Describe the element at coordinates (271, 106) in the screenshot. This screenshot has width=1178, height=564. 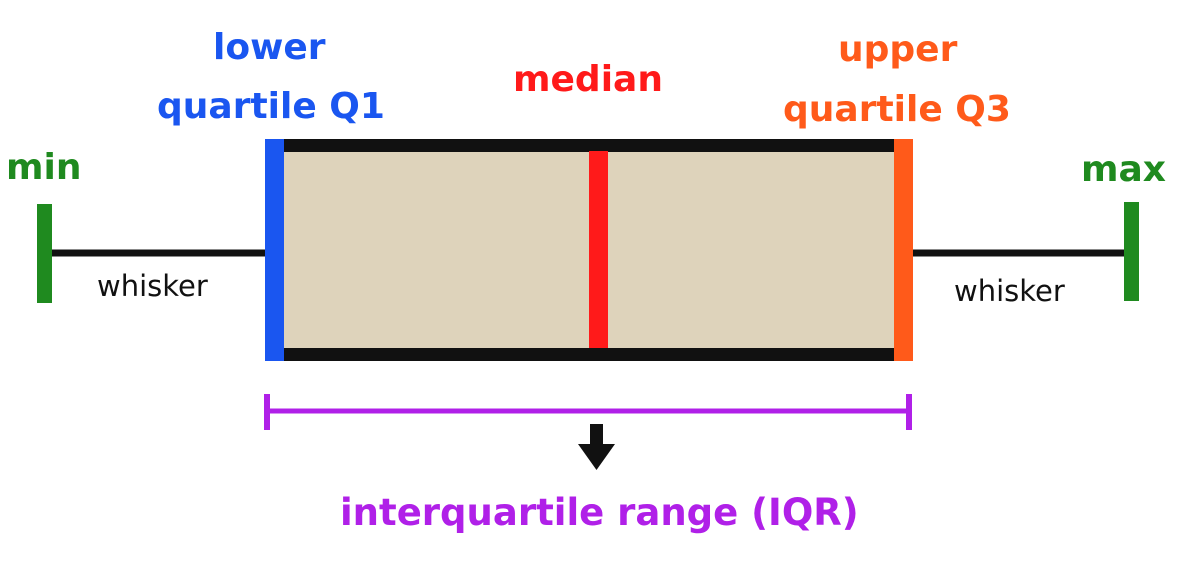
I see `lower-q1-label-line2: quartile Q1` at that location.